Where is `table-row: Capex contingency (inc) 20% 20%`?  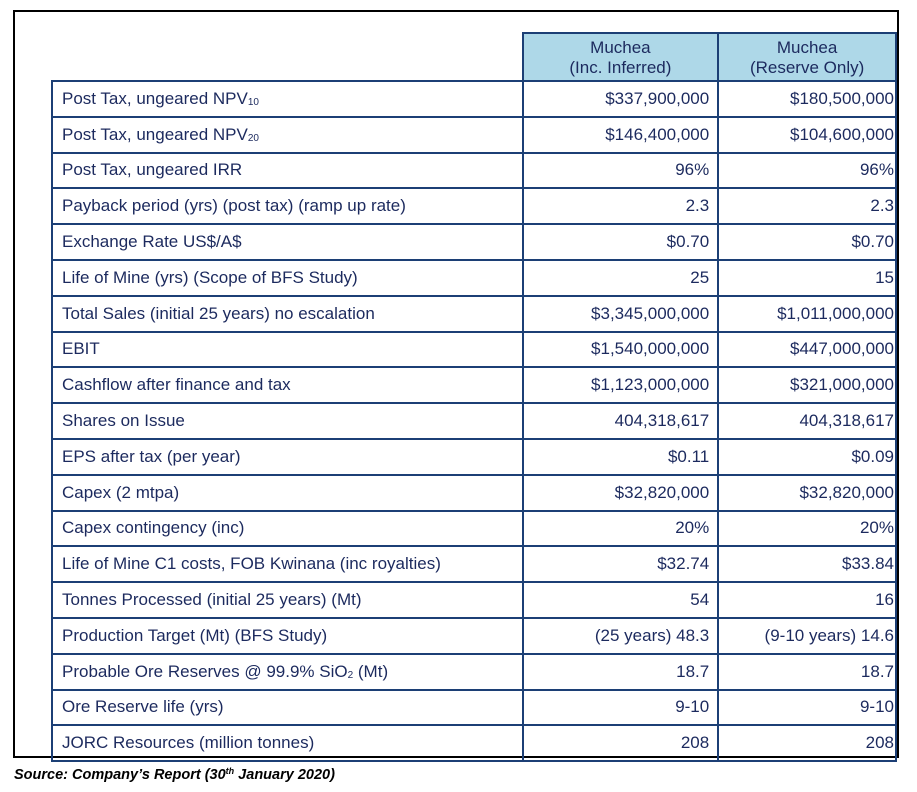
table-row: Capex contingency (inc) 20% 20% is located at coordinates (474, 528).